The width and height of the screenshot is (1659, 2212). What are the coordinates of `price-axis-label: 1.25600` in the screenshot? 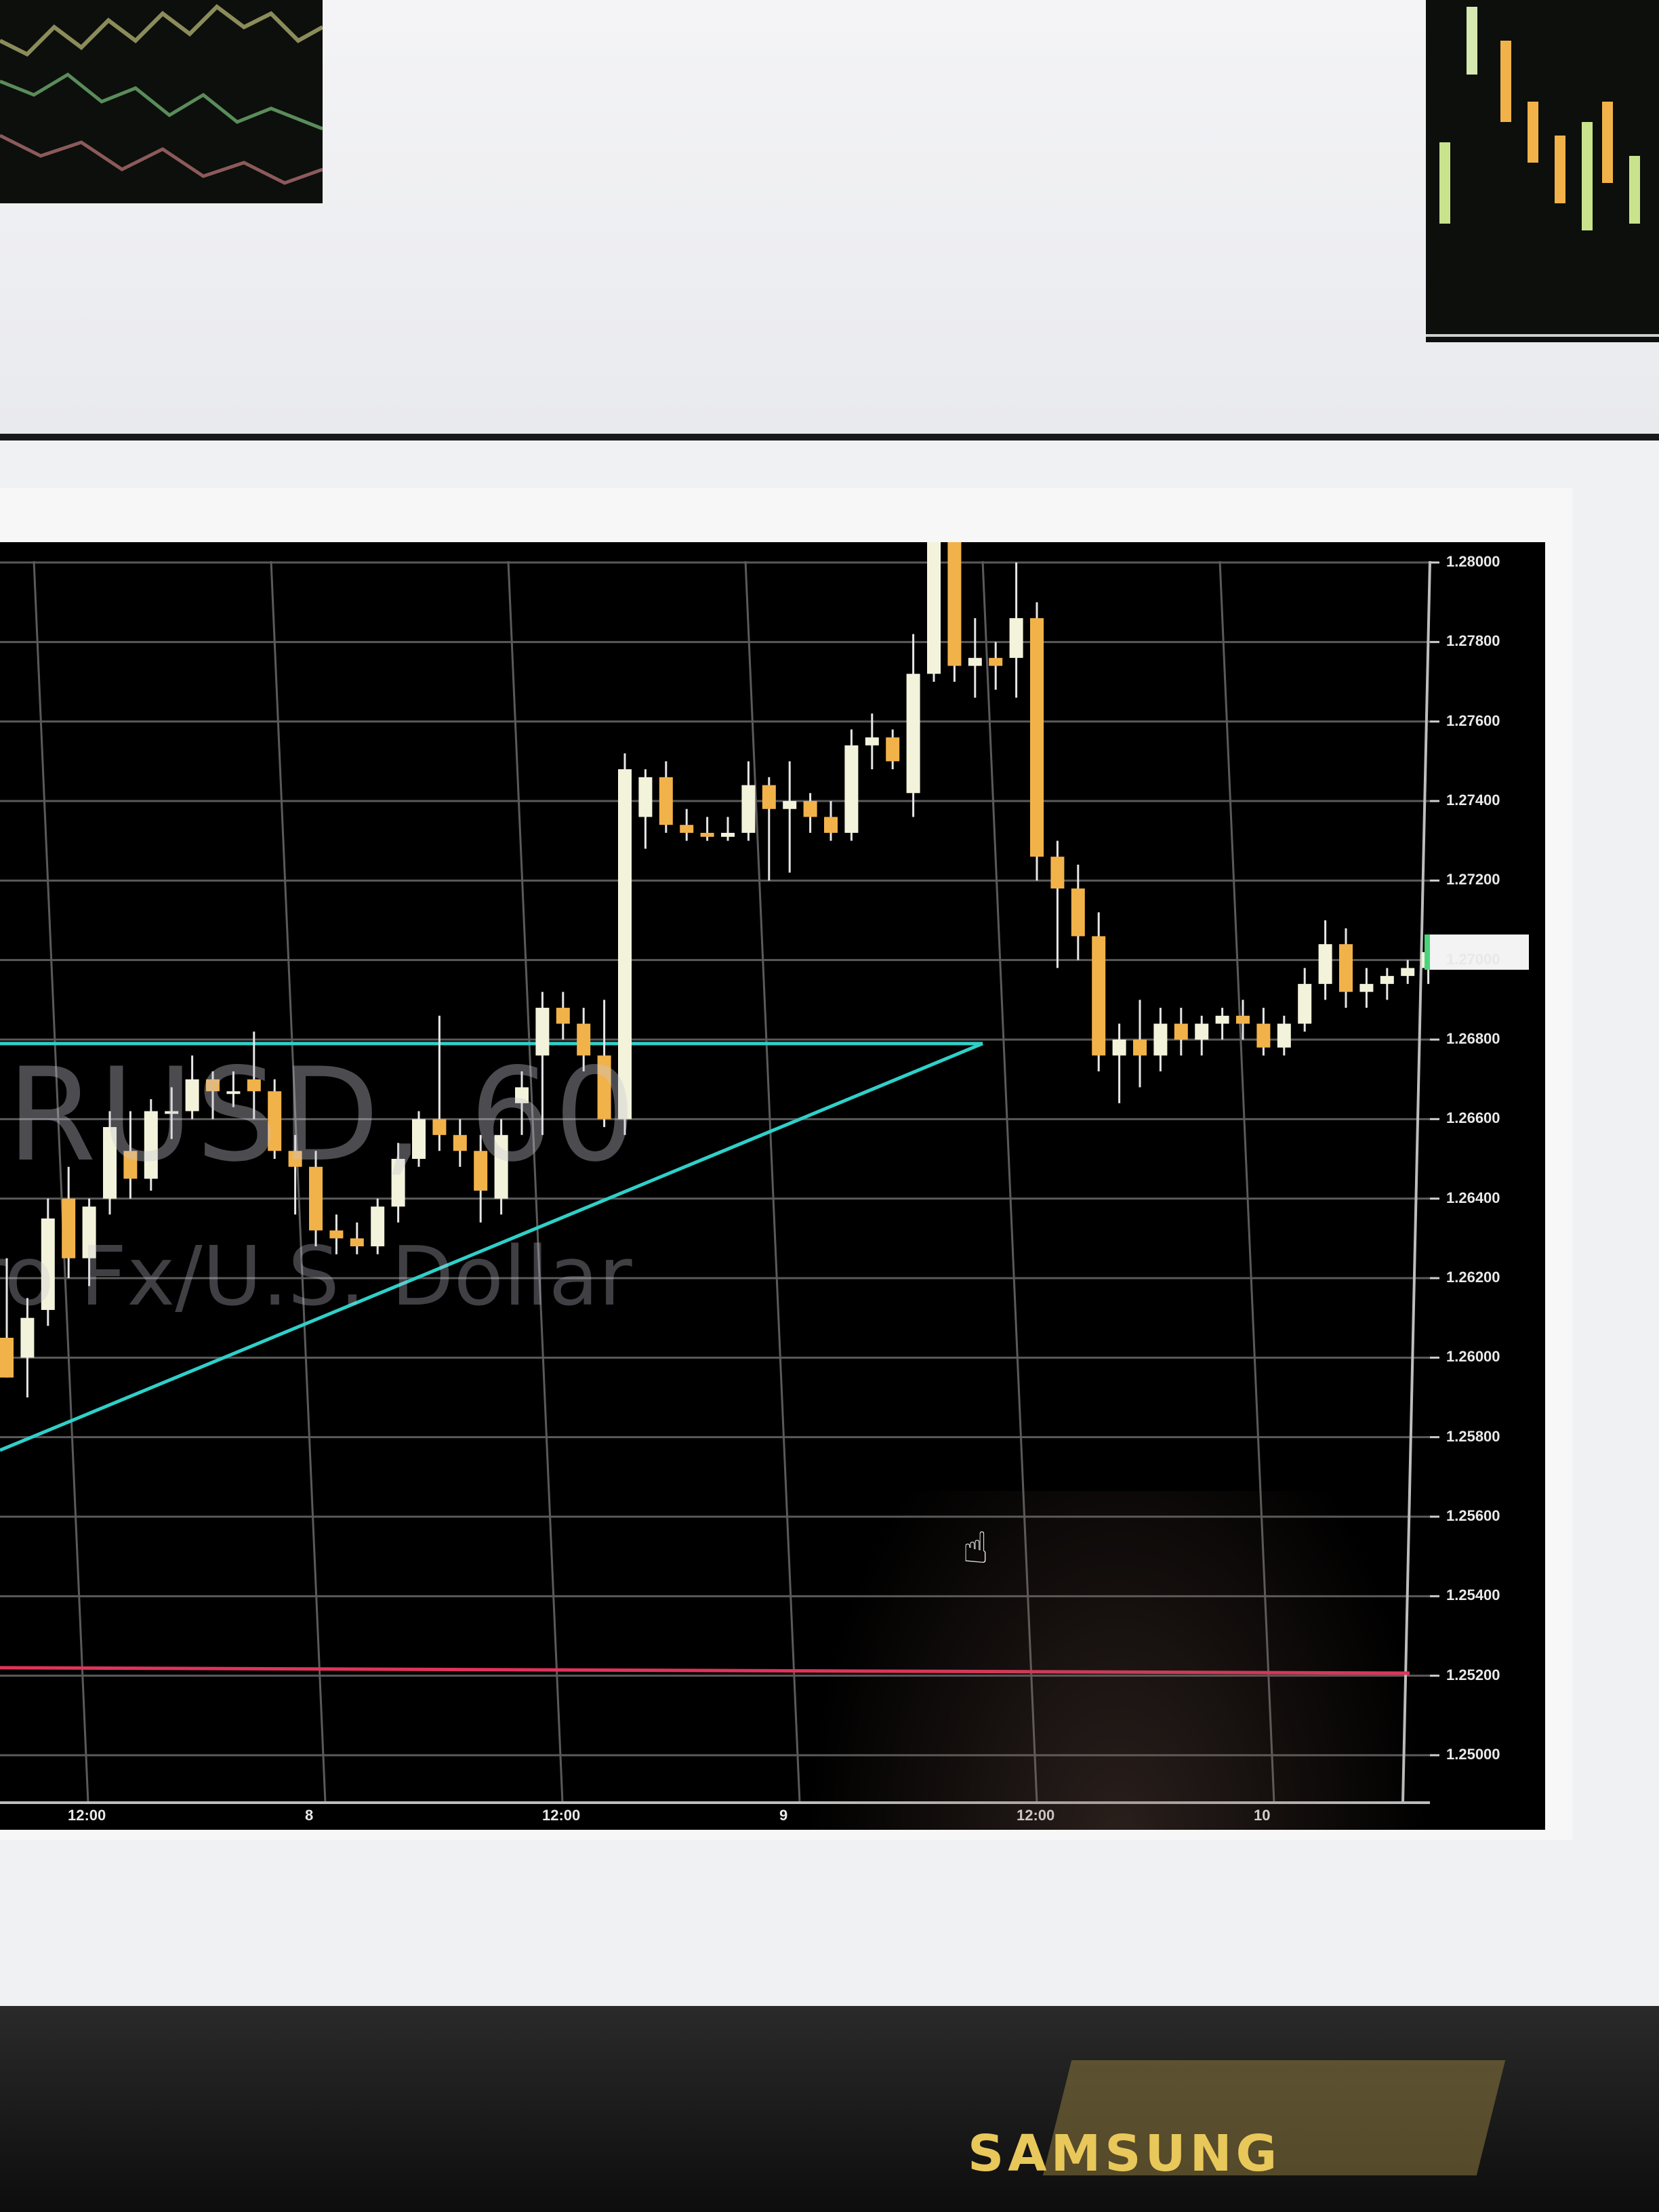 It's located at (1473, 1515).